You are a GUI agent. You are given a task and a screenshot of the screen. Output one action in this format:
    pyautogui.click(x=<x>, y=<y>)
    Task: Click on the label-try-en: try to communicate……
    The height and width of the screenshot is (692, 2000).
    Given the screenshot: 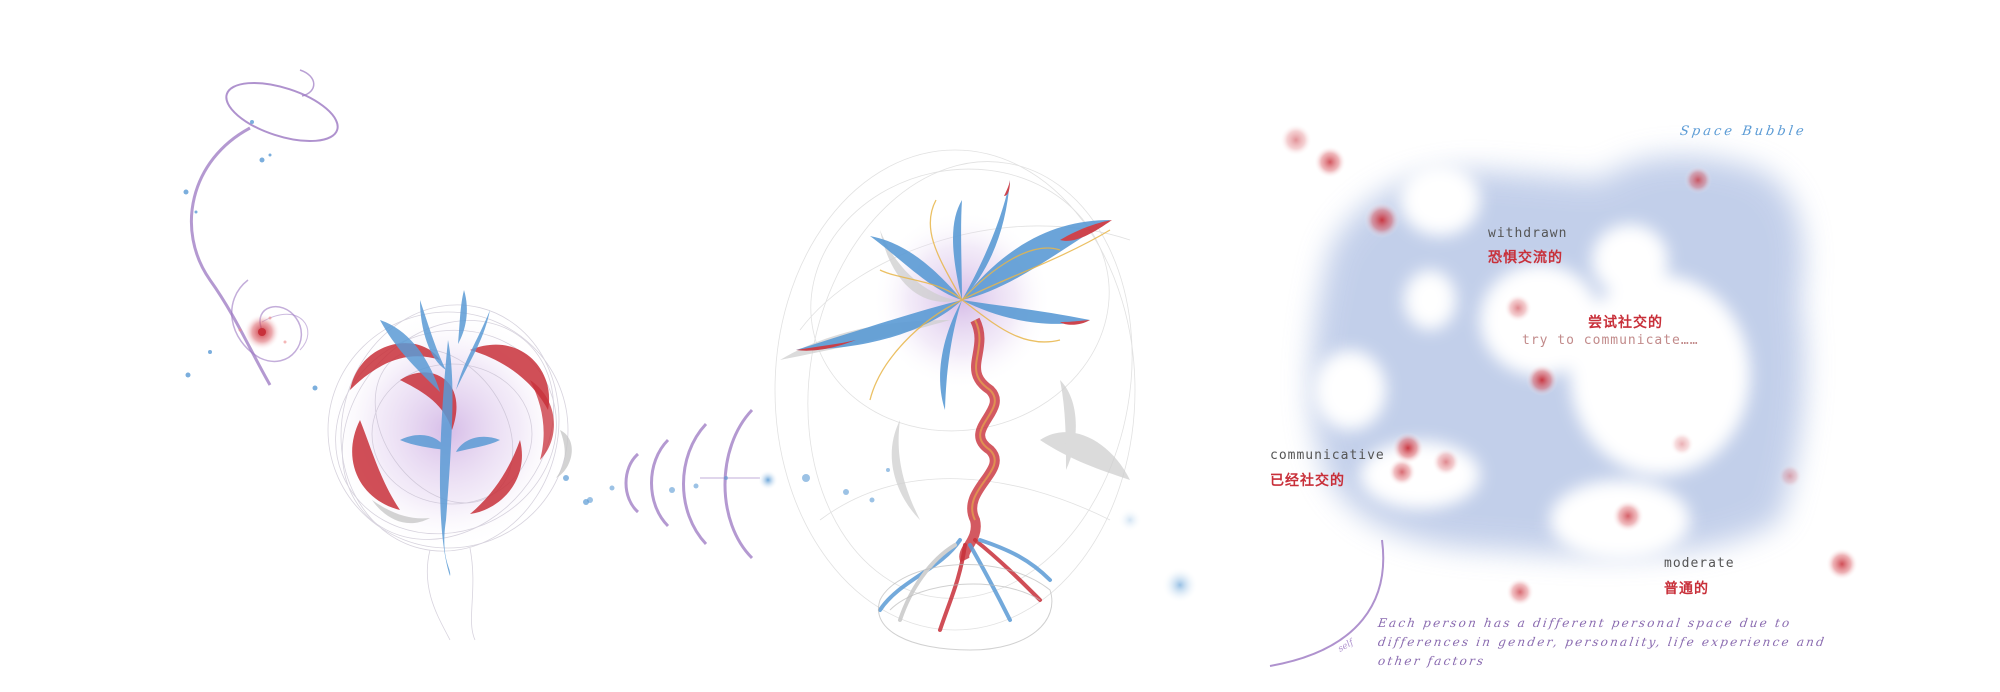 What is the action you would take?
    pyautogui.click(x=1610, y=340)
    